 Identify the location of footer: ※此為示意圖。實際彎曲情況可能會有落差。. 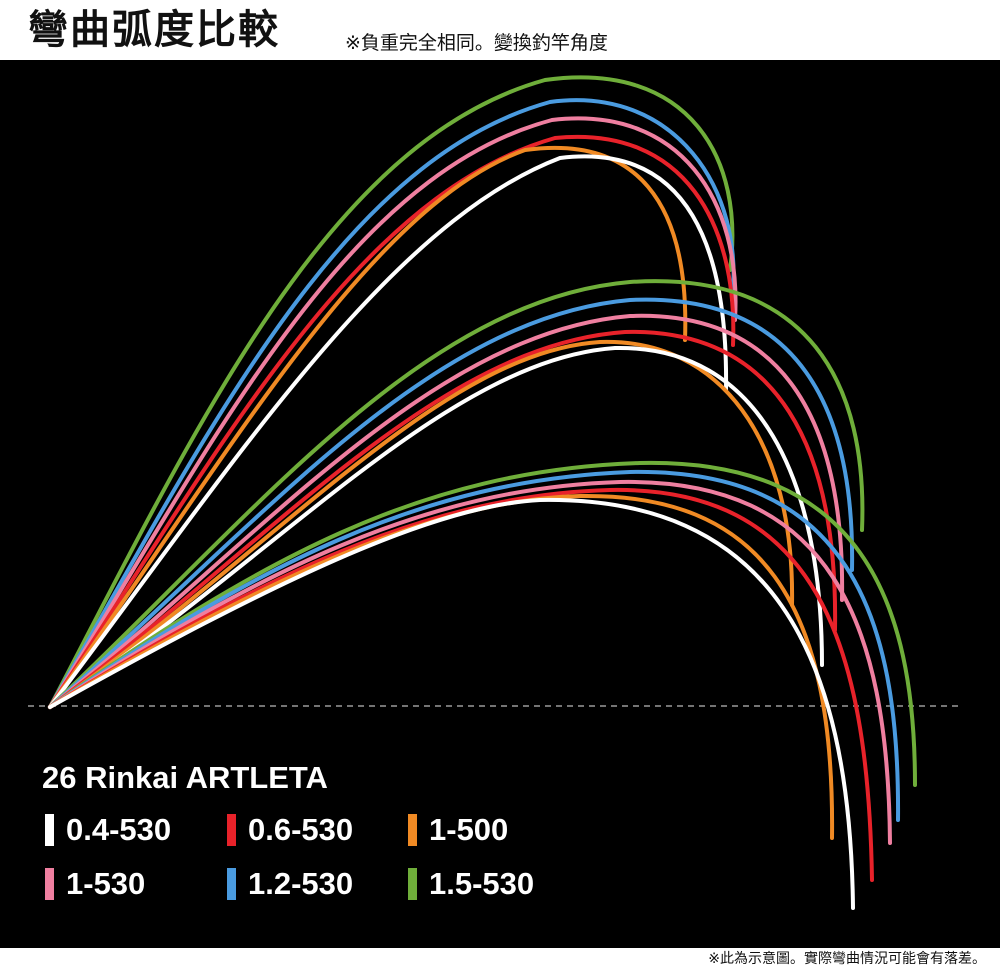
(500, 959).